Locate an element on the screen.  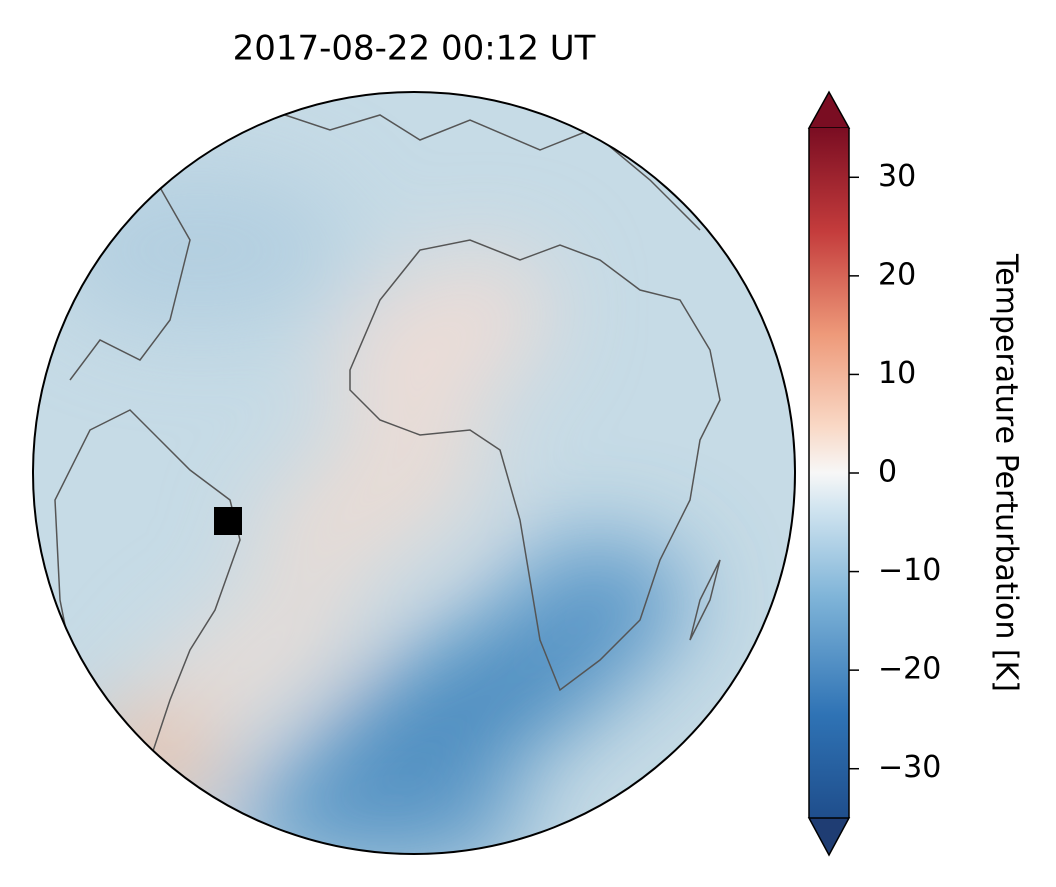
colorbar-tick-label: 0 is located at coordinates (887, 472).